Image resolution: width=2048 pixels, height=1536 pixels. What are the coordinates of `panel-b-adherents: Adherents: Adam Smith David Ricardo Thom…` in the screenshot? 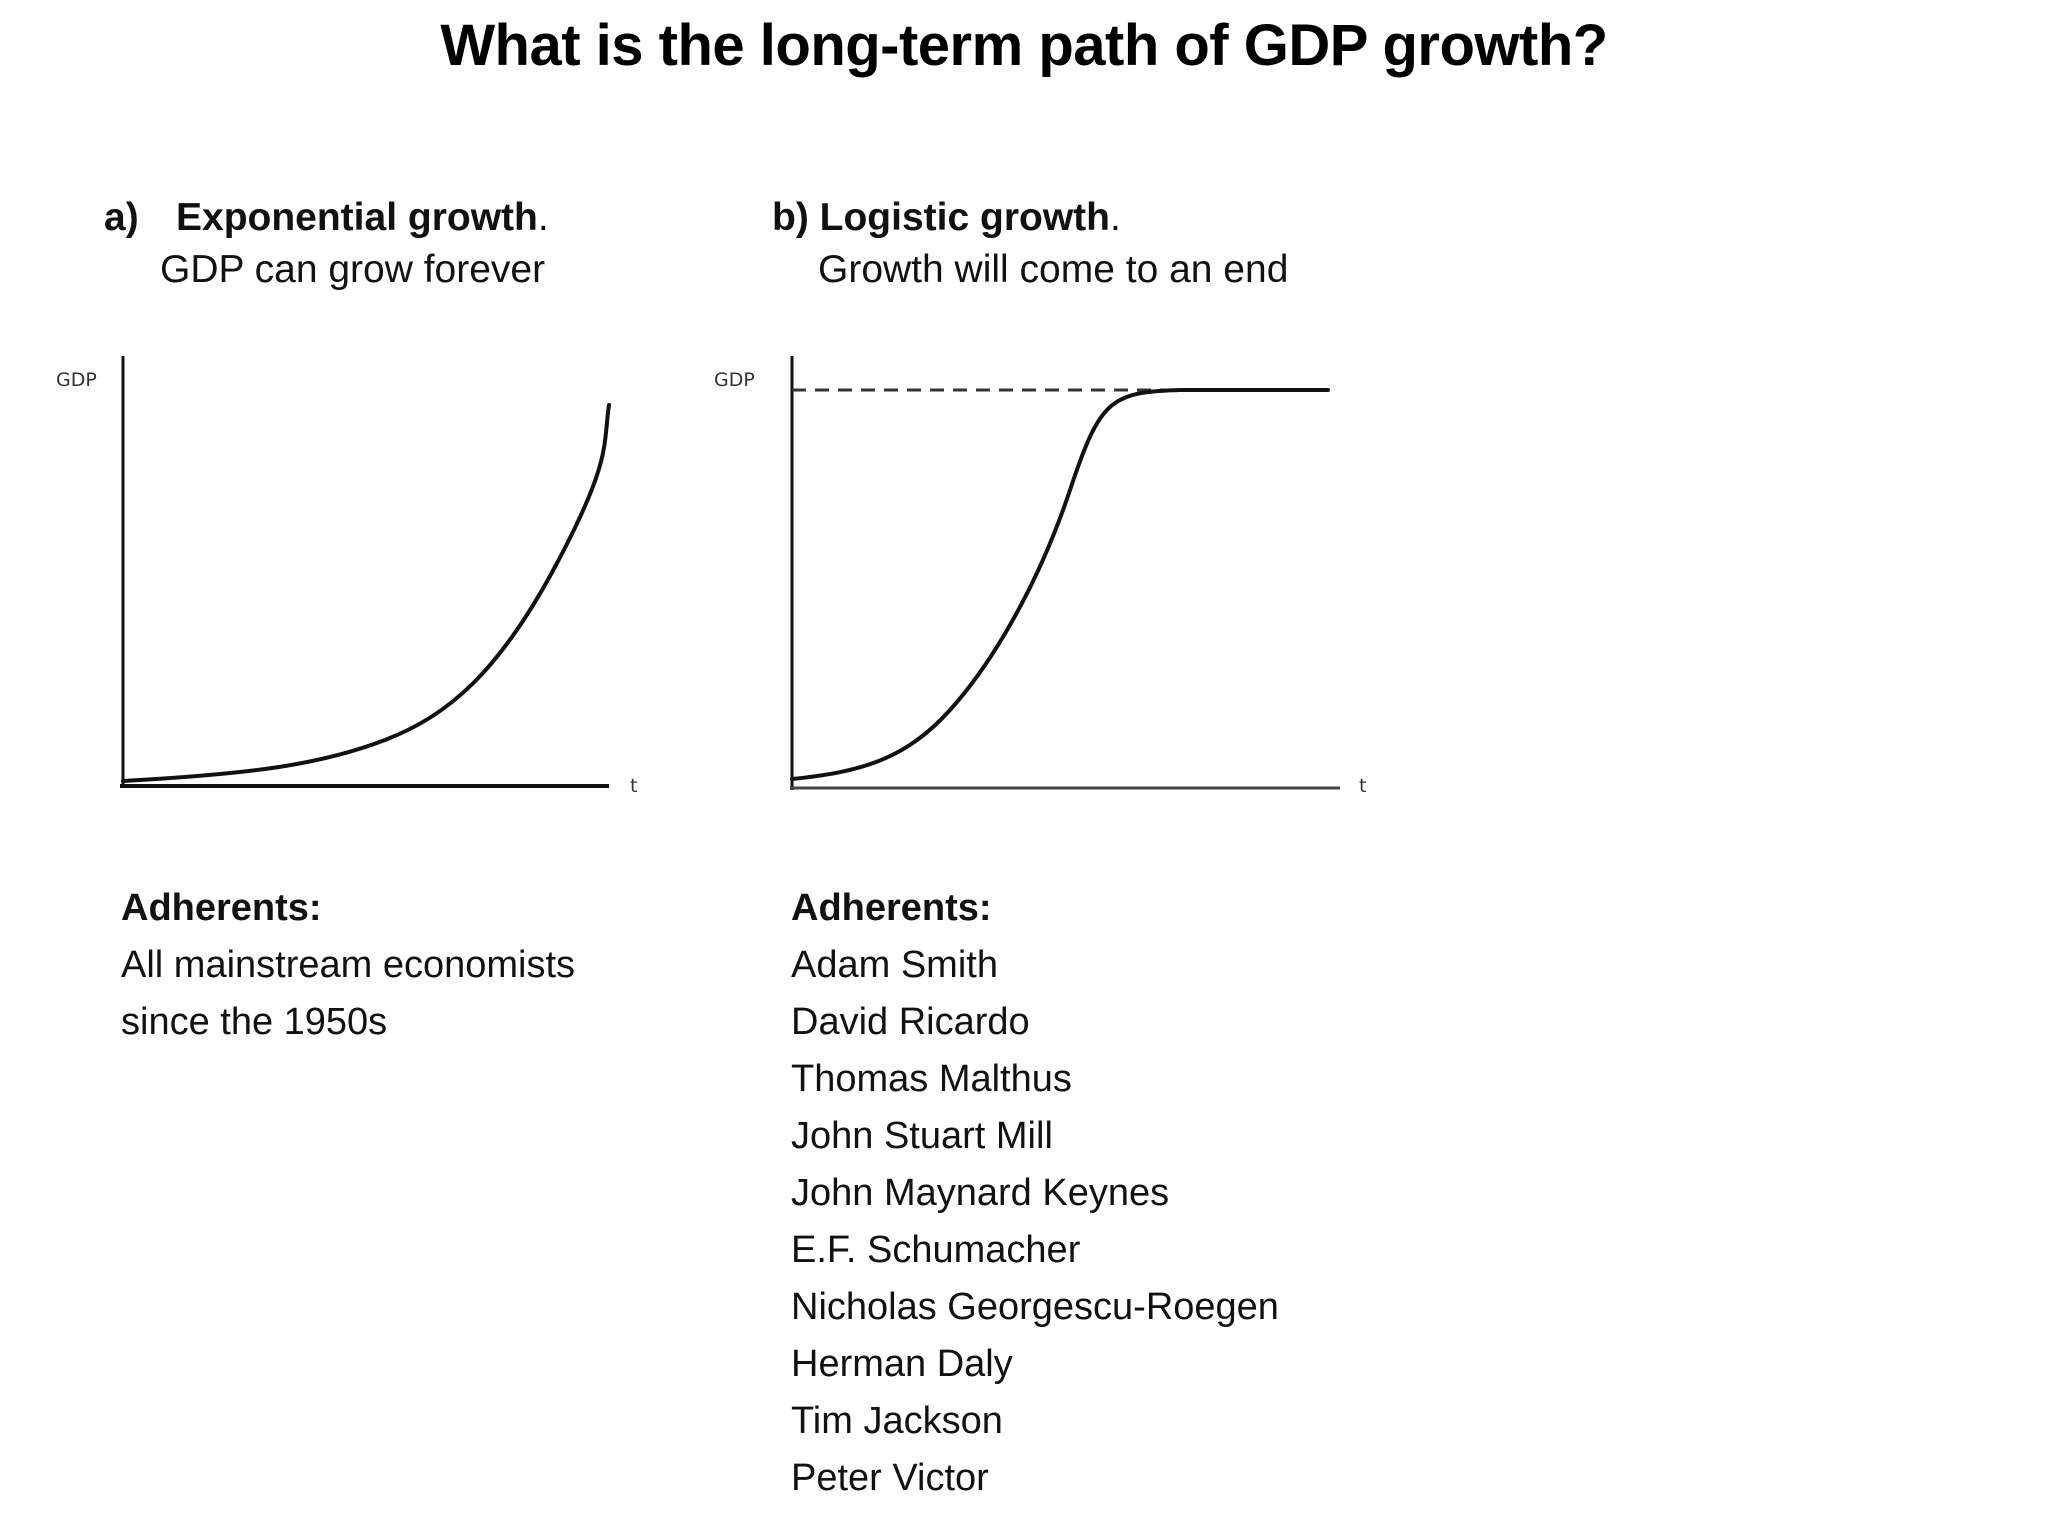 It's located at (1035, 1193).